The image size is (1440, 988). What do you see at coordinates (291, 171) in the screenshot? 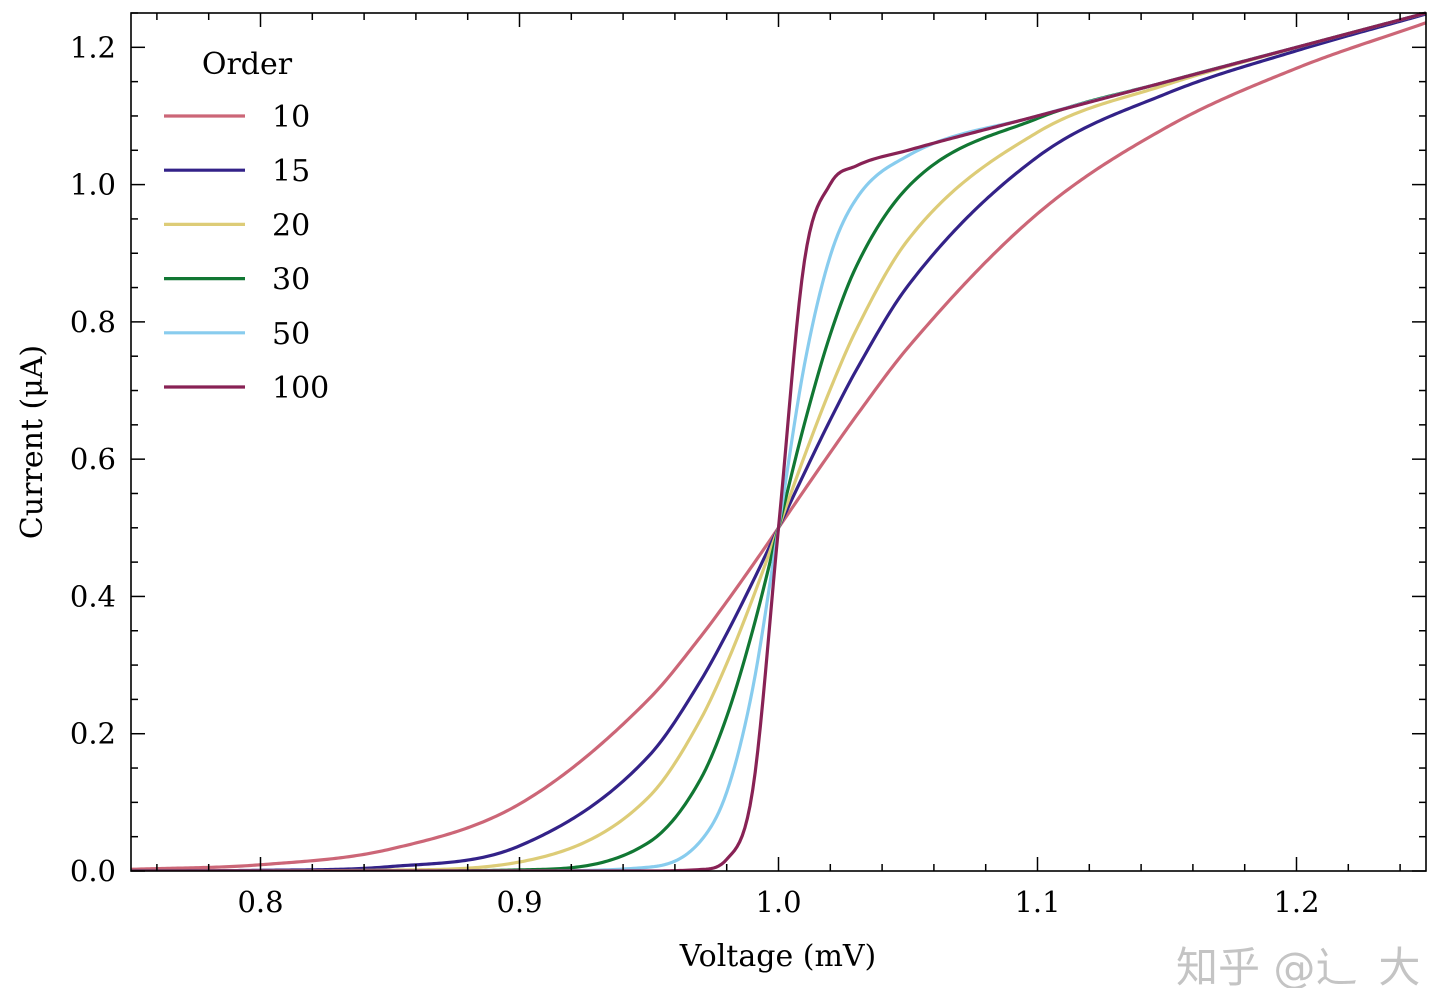
I see `legend-label-15: 15` at bounding box center [291, 171].